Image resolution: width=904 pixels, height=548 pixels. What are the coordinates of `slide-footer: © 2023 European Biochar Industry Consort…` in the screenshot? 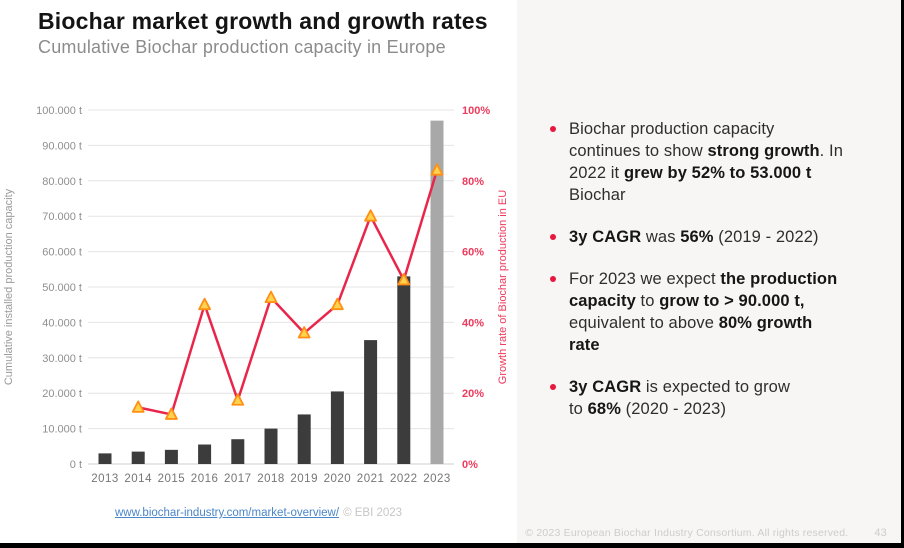 It's located at (709, 533).